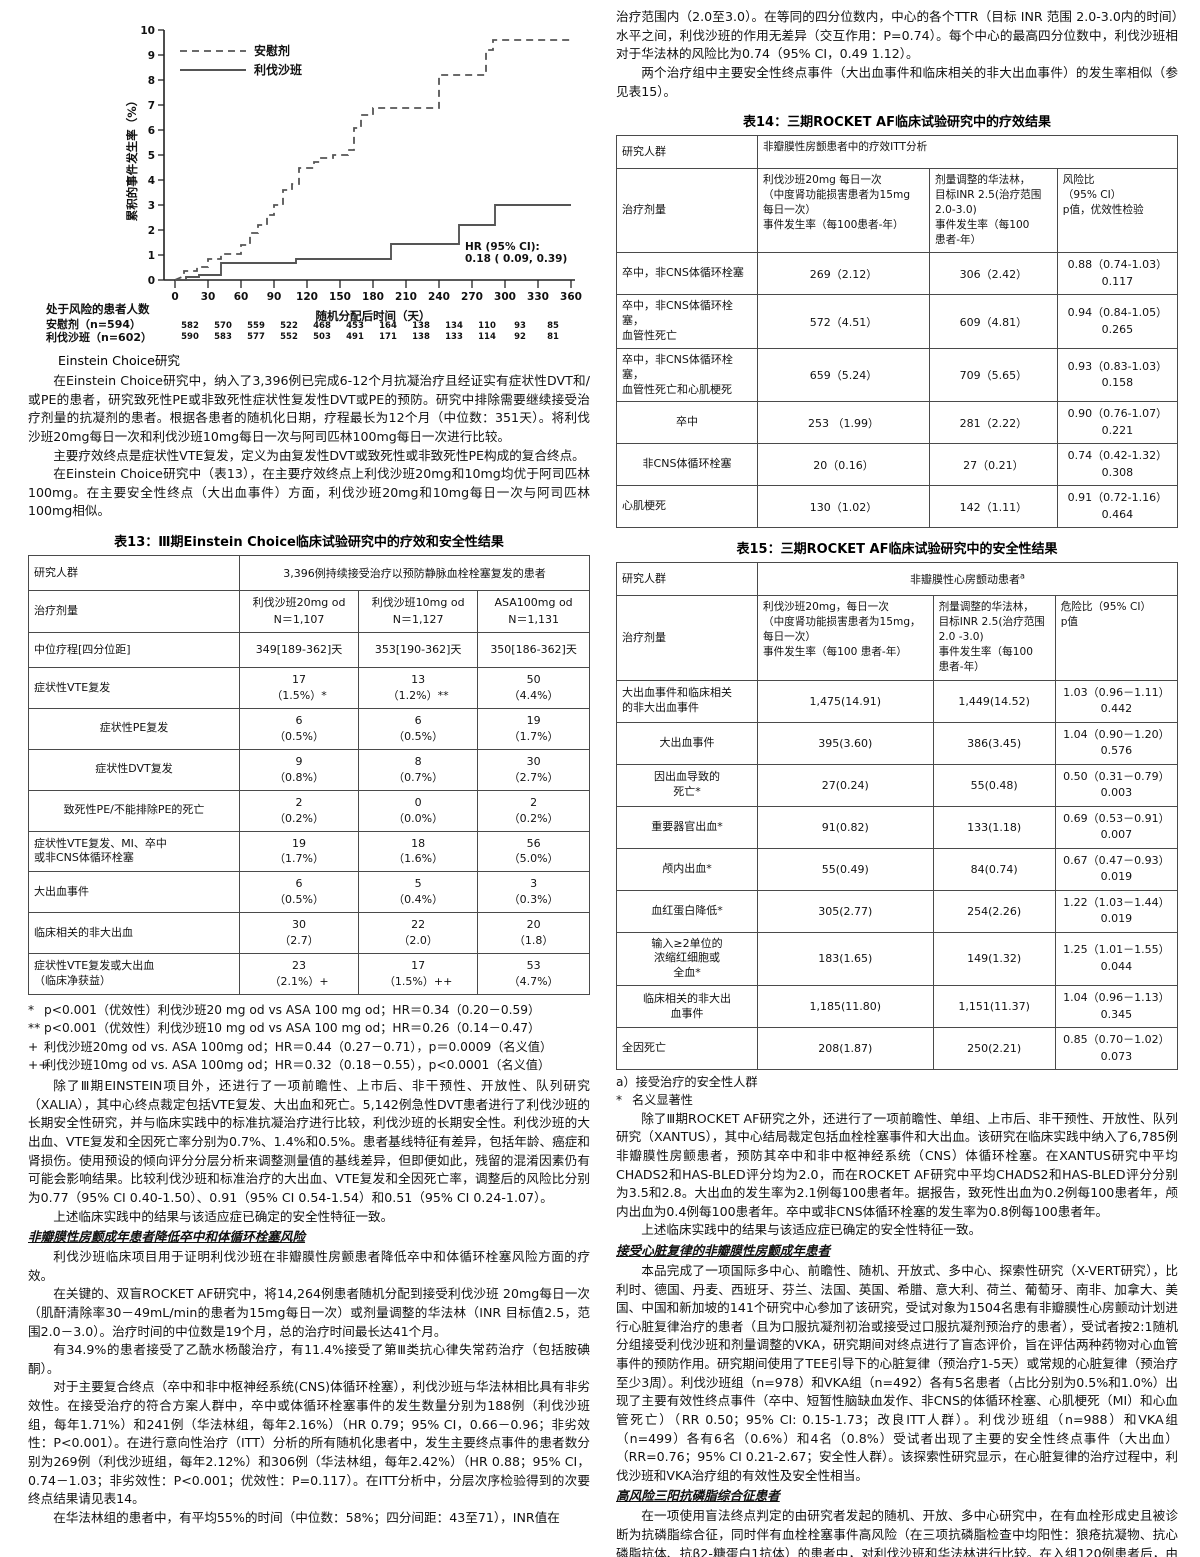  What do you see at coordinates (1117, 313) in the screenshot?
I see `hr-value: 0.94（0.84-1.05）` at bounding box center [1117, 313].